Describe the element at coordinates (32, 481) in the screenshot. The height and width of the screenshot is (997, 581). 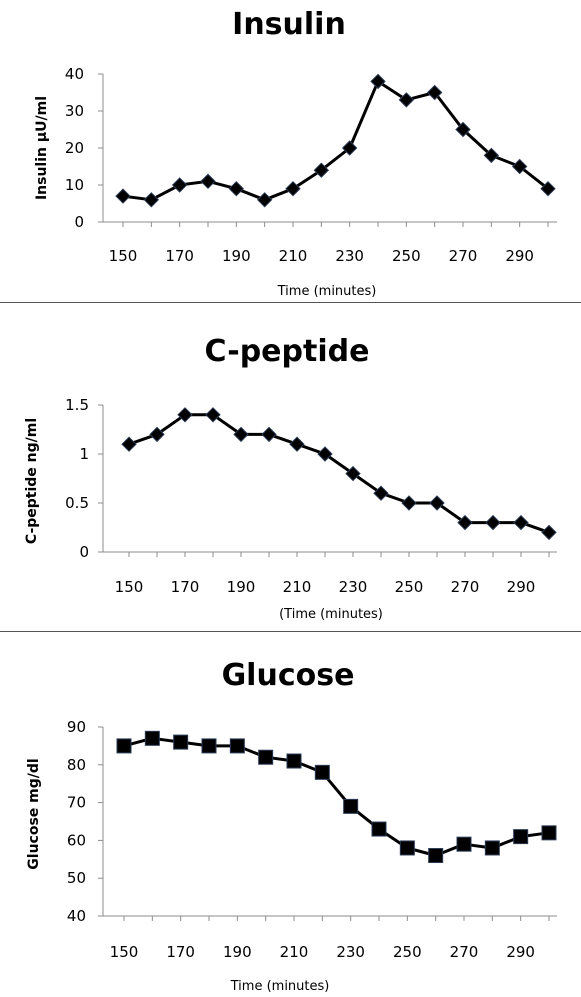
I see `y-axis-label: C-peptide ng/ml` at that location.